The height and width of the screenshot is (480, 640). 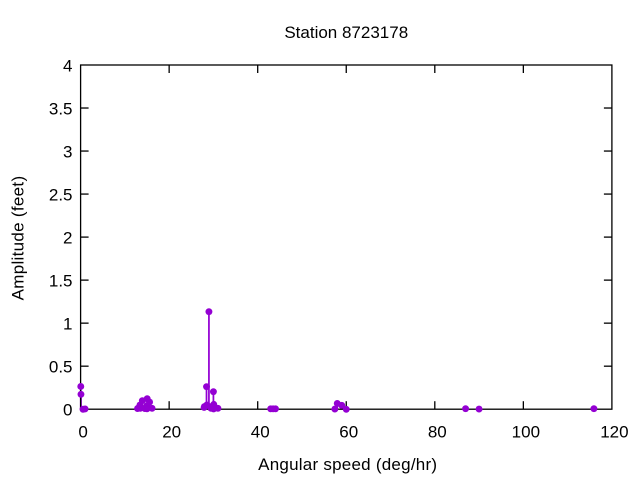 What do you see at coordinates (437, 432) in the screenshot?
I see `svg-text: 80` at bounding box center [437, 432].